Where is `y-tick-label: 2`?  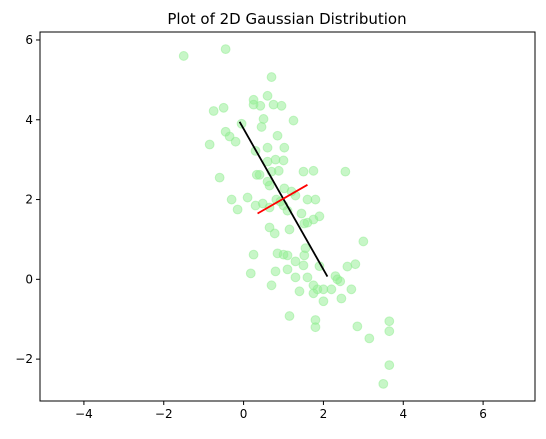 y-tick-label: 2 is located at coordinates (29, 200).